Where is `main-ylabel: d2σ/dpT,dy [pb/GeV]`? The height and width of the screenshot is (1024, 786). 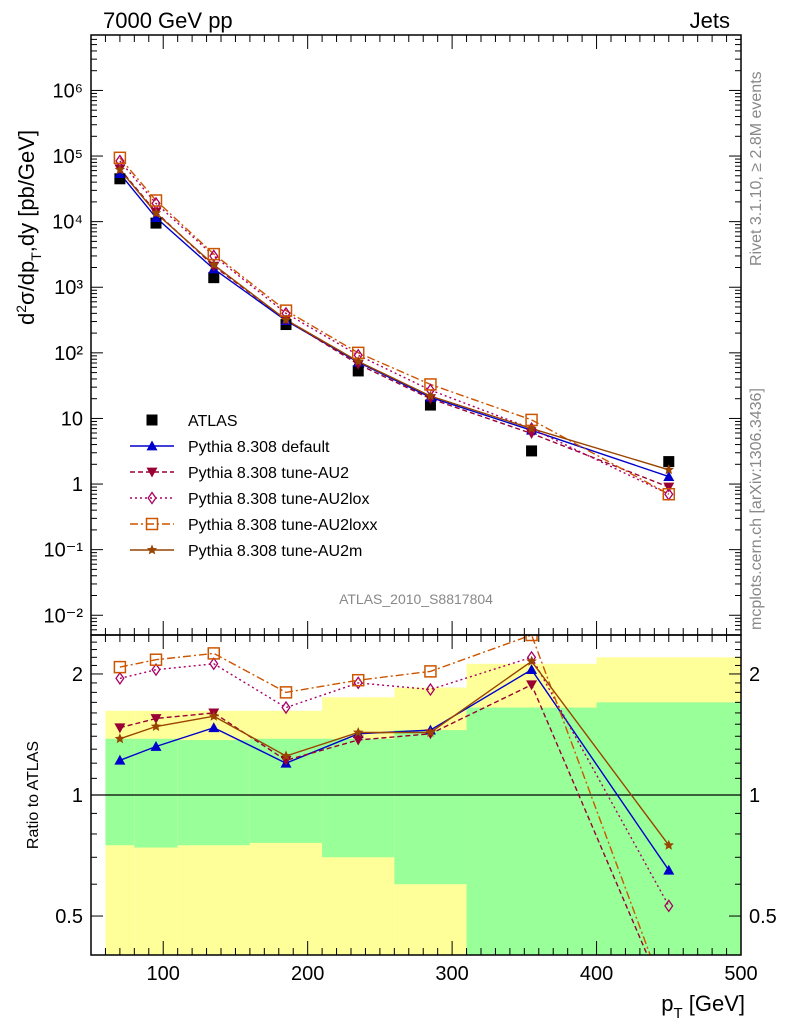
main-ylabel: d2σ/dpT,dy [pb/GeV] is located at coordinates (28, 227).